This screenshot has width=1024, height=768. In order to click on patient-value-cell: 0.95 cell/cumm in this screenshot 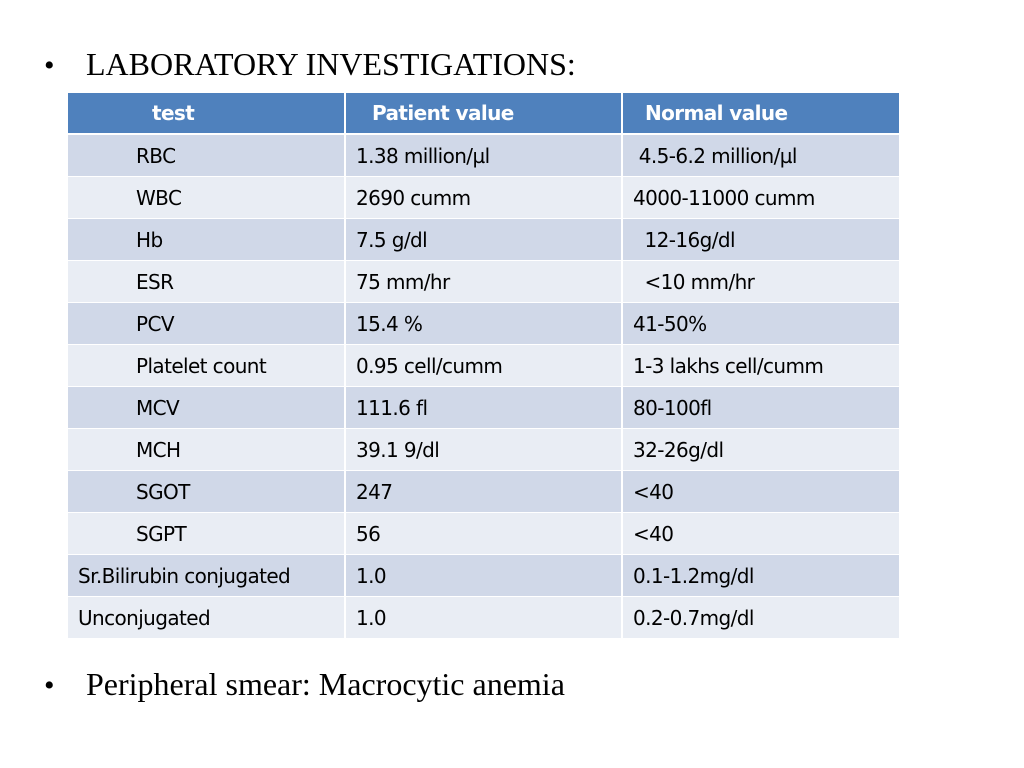, I will do `click(484, 365)`.